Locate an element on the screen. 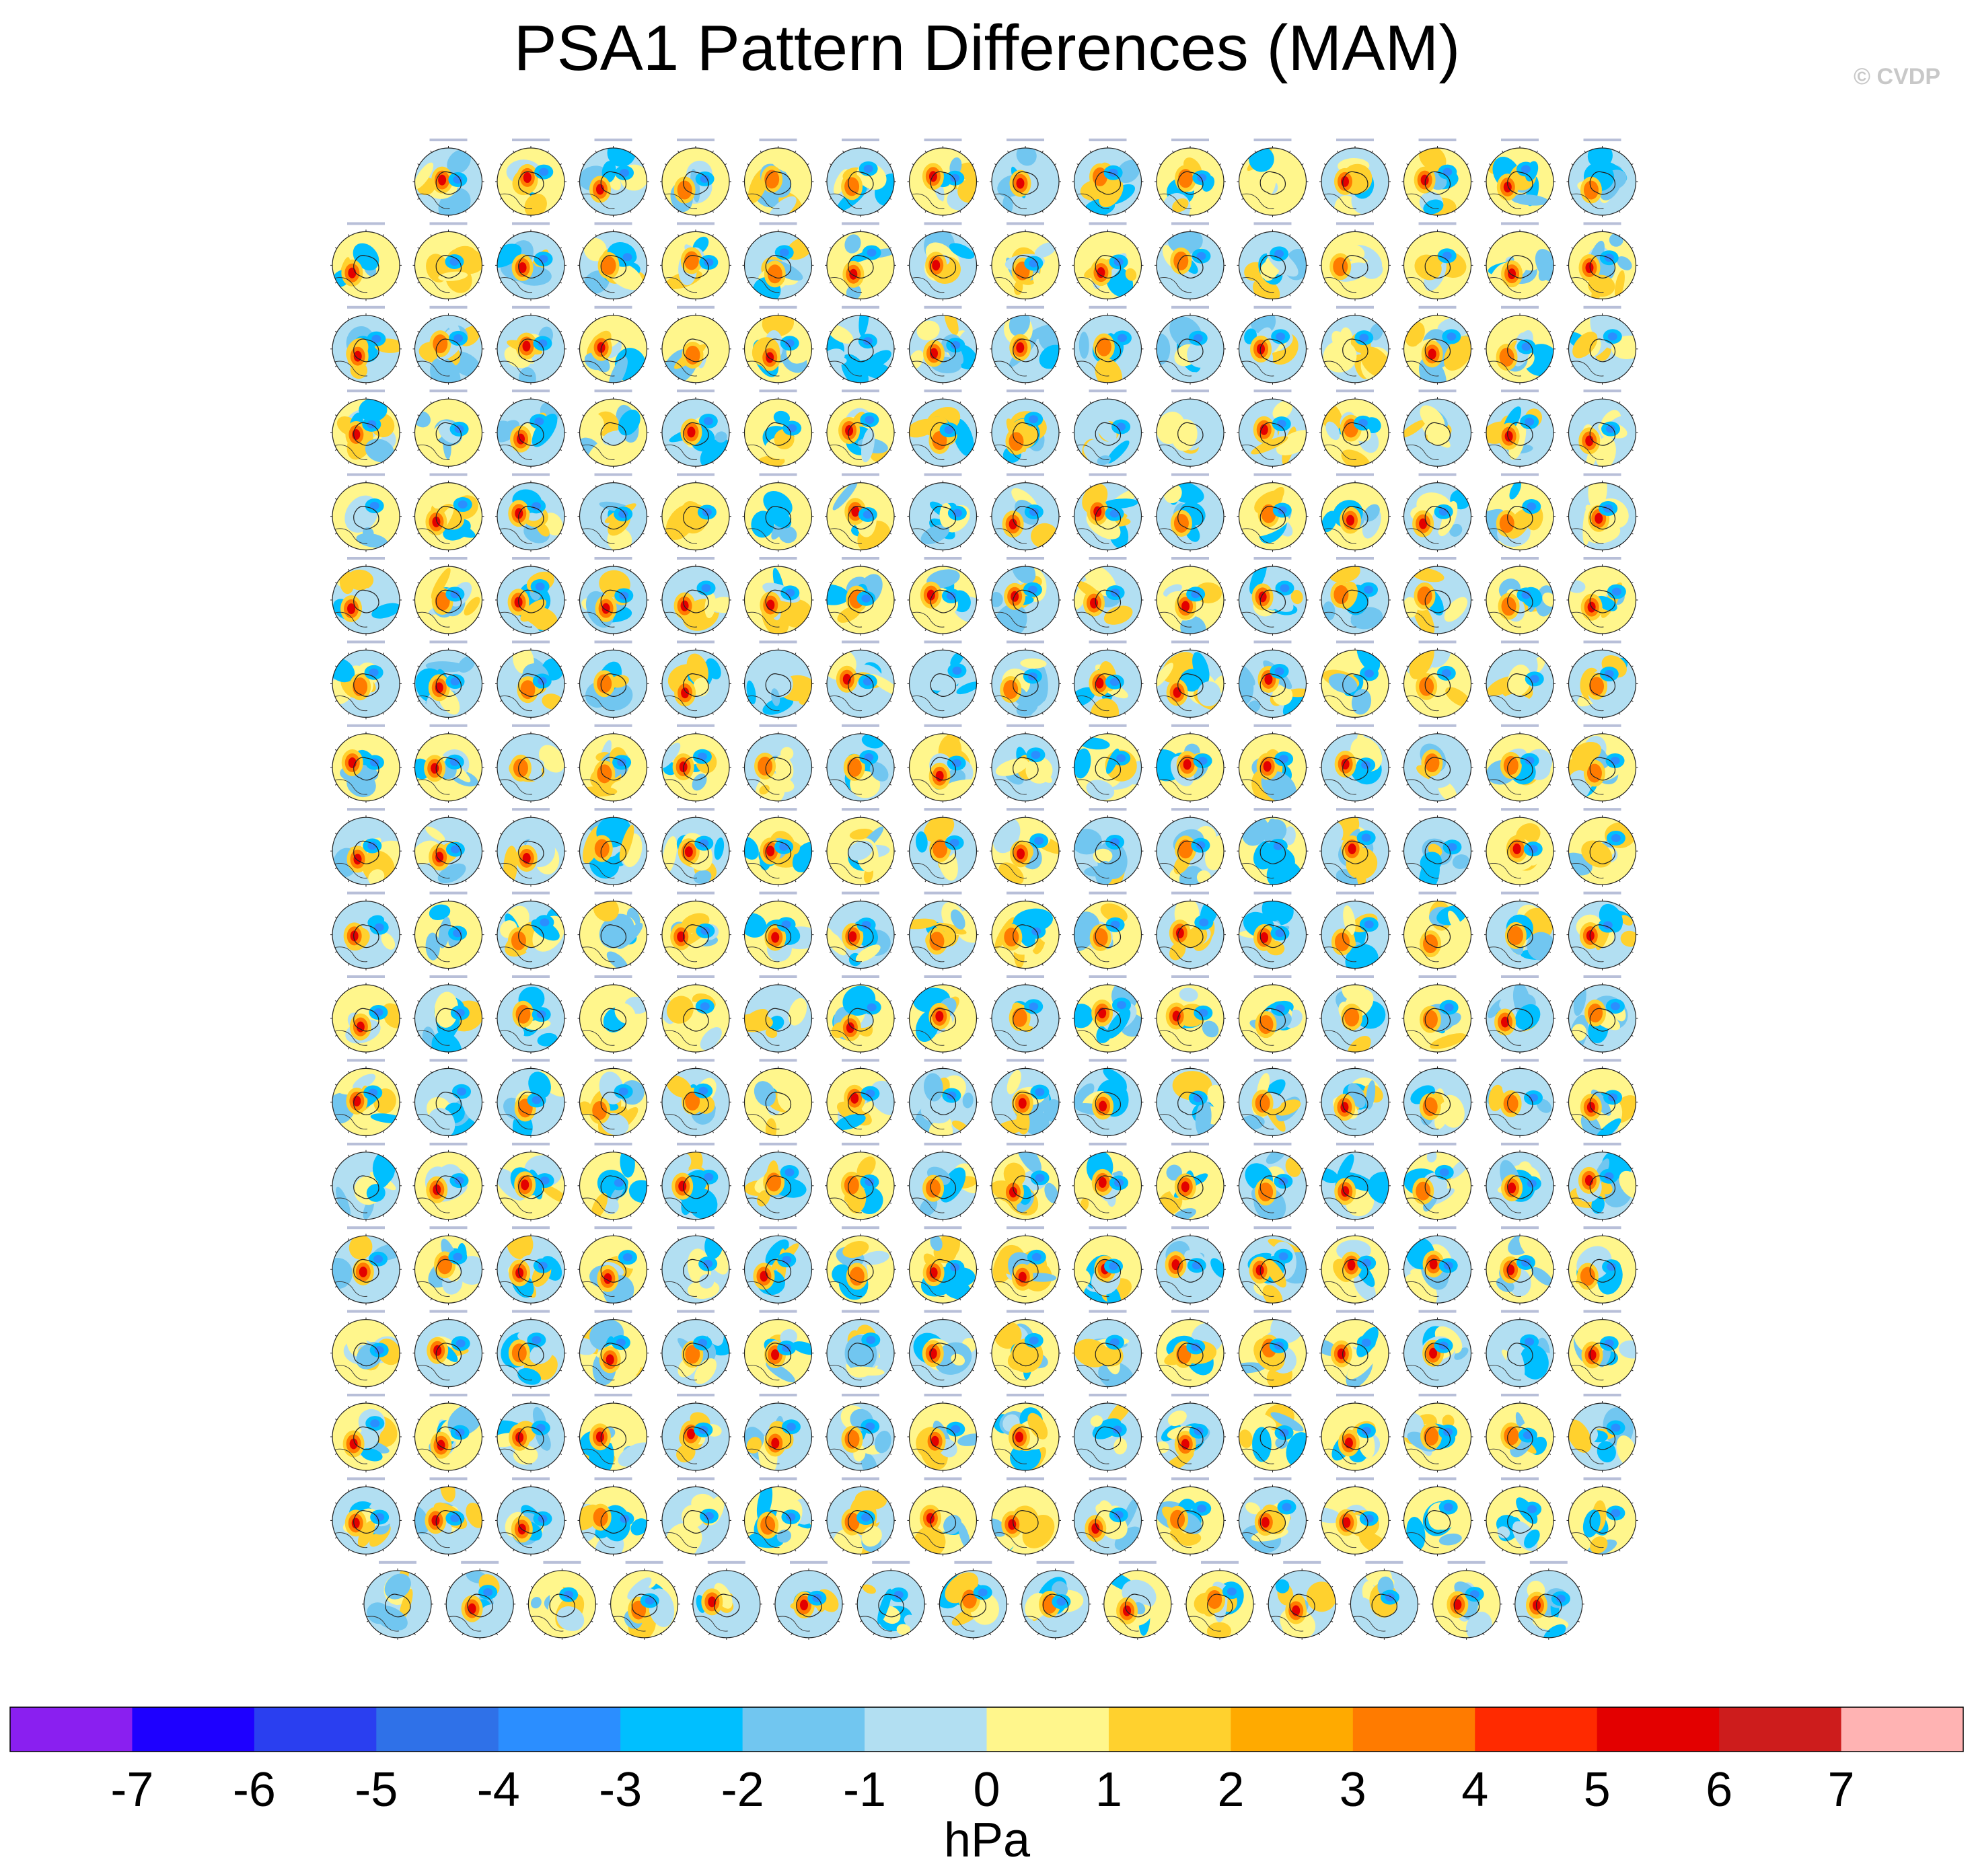 This screenshot has width=1974, height=1876. colorbar-tick-label: 3 is located at coordinates (1353, 1790).